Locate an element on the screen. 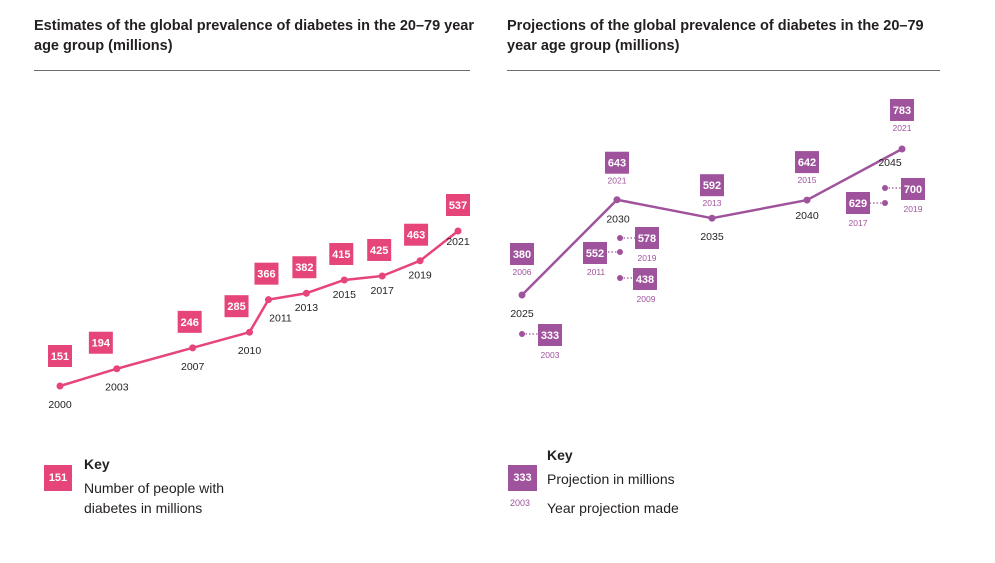 This screenshot has height=563, width=995. projections-extra-2030-2019-box is located at coordinates (647, 238).